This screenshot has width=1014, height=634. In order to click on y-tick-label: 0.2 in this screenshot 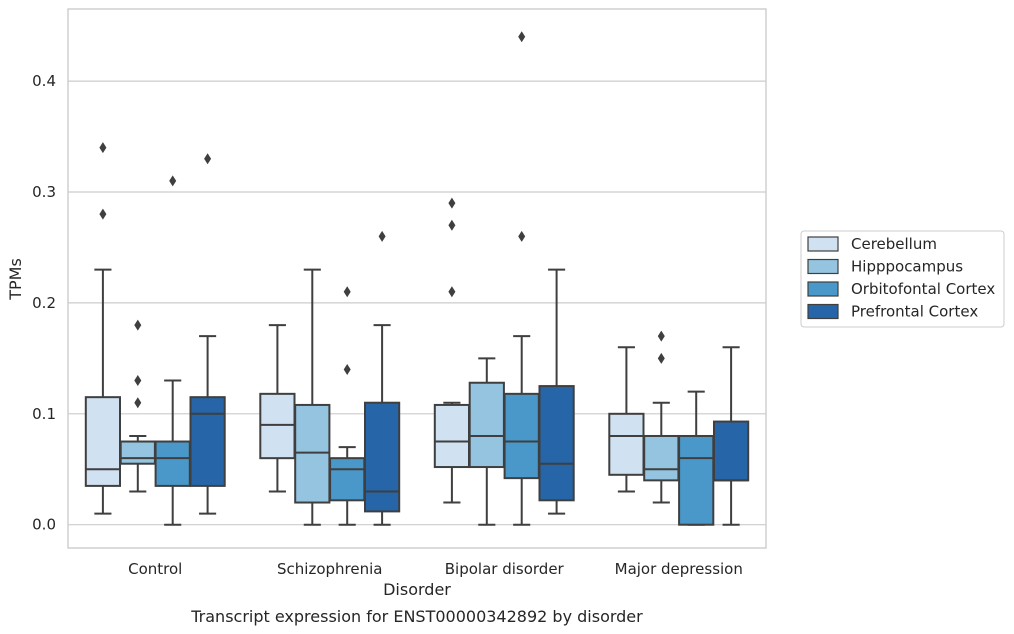, I will do `click(44, 303)`.